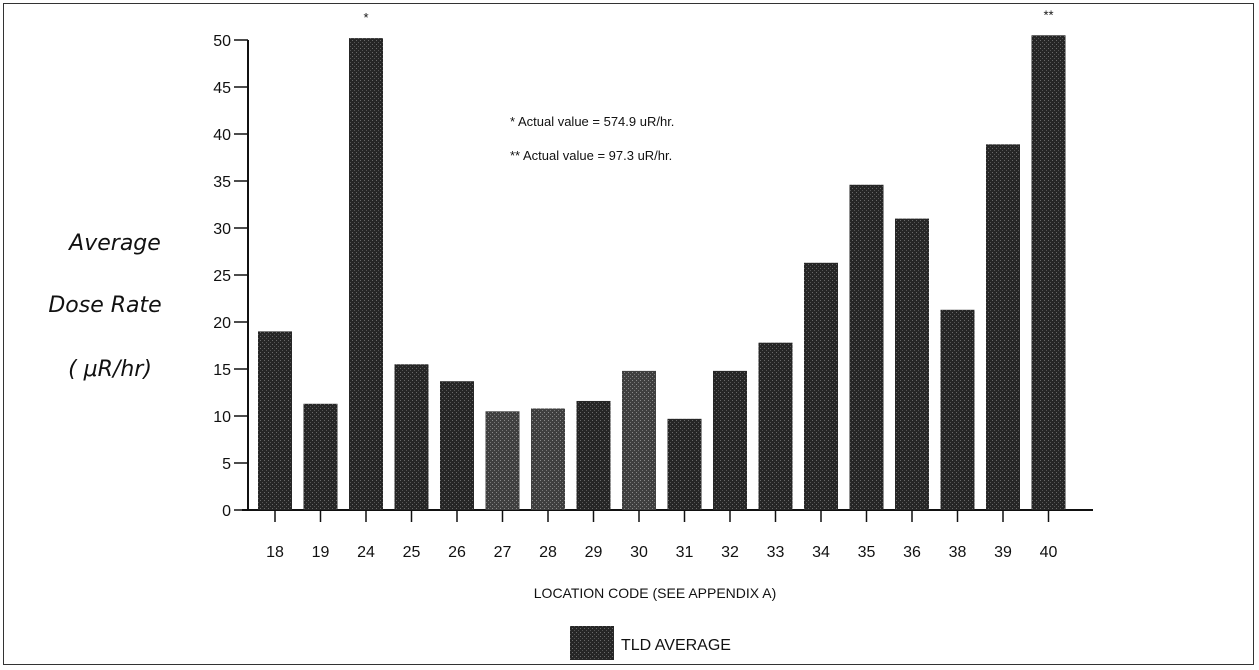 Image resolution: width=1259 pixels, height=670 pixels. Describe the element at coordinates (226, 511) in the screenshot. I see `y-tick-label: 0` at that location.